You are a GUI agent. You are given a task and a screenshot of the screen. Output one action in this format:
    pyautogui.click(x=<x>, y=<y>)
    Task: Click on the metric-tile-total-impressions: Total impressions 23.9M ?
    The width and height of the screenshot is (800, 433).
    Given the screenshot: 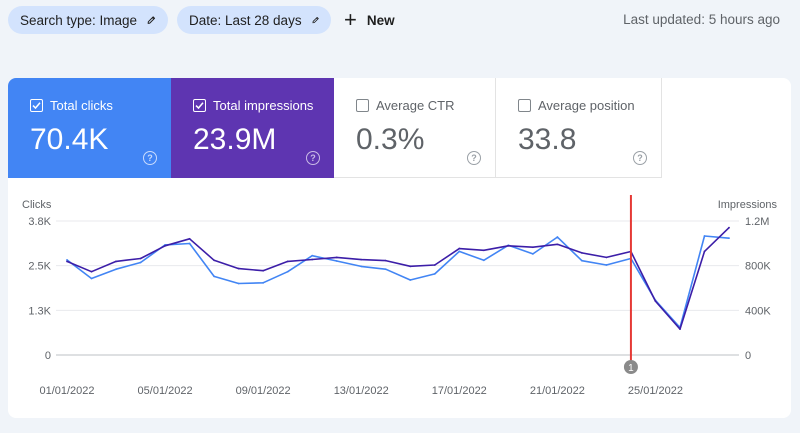 What is the action you would take?
    pyautogui.click(x=252, y=128)
    